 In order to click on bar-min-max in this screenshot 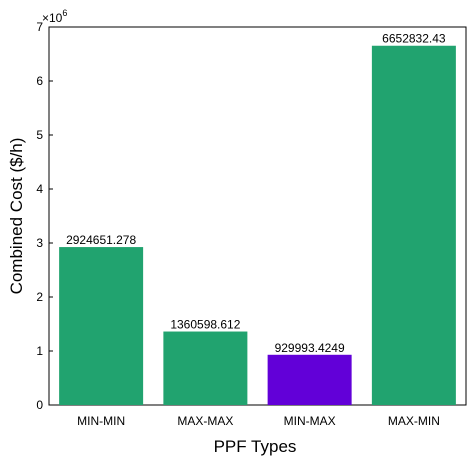, I will do `click(309, 379)`.